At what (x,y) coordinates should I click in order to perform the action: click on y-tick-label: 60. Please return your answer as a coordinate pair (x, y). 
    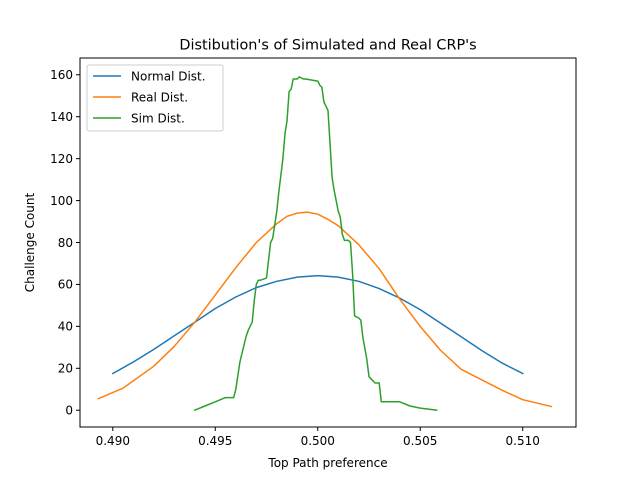
    Looking at the image, I should click on (65, 285).